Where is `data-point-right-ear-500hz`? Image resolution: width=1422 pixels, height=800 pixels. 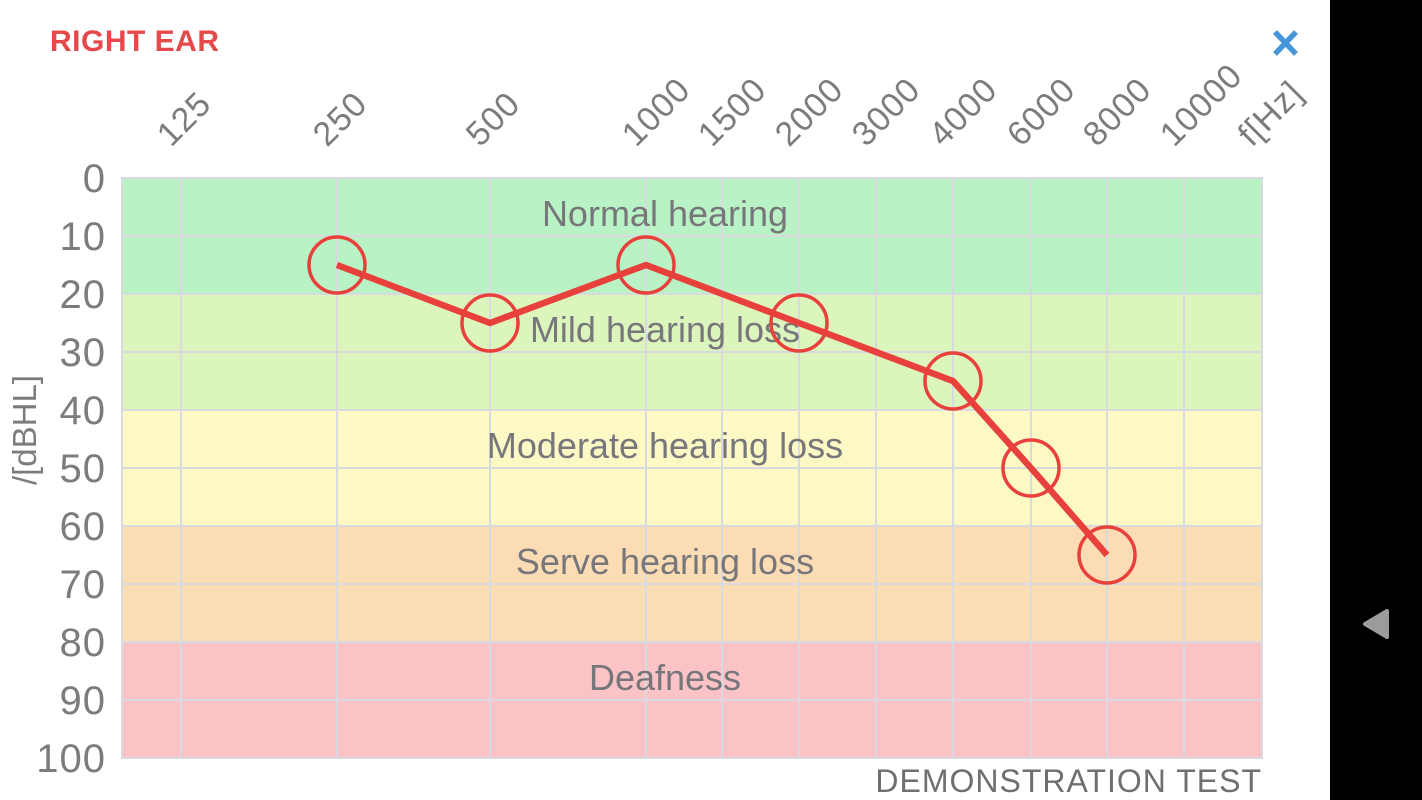
data-point-right-ear-500hz is located at coordinates (490, 323).